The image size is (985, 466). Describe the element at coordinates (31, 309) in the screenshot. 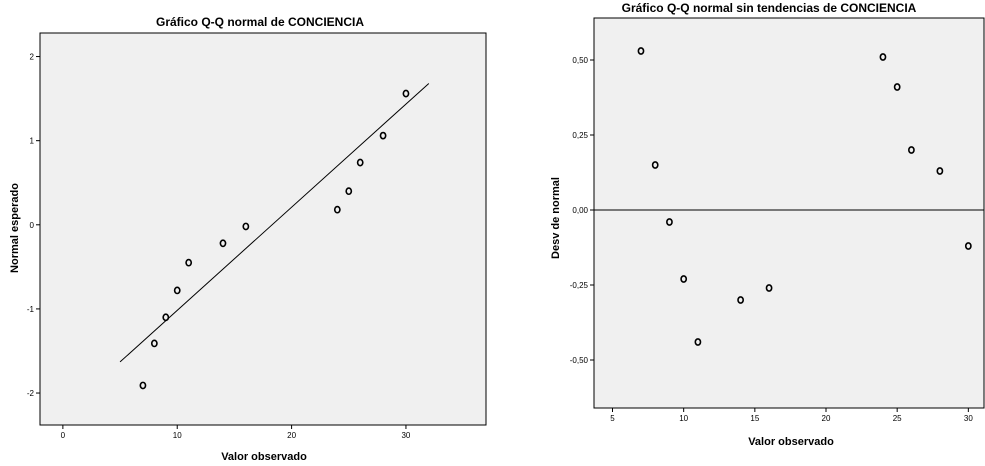

I see `y-tick-label: -1` at that location.